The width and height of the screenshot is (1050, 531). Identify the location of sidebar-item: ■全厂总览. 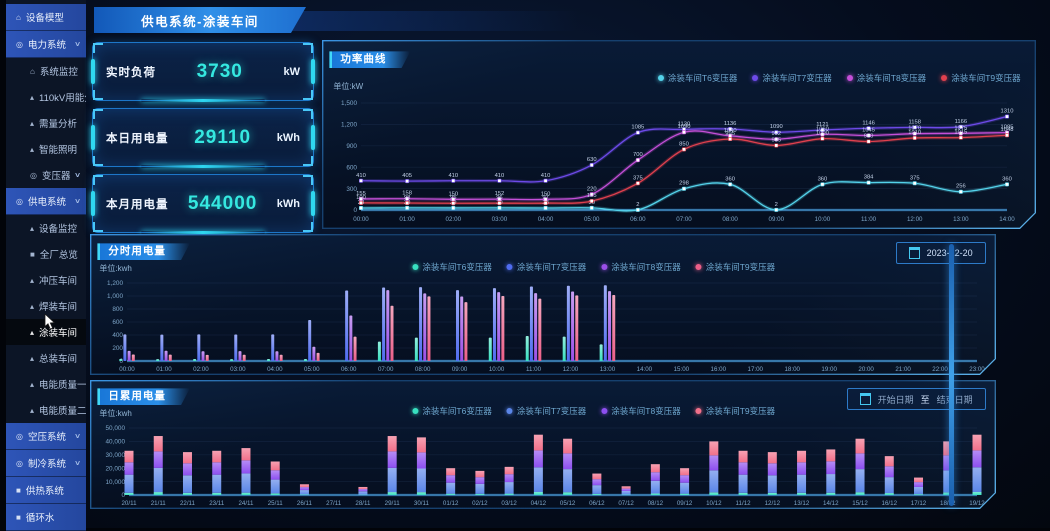
(46, 254).